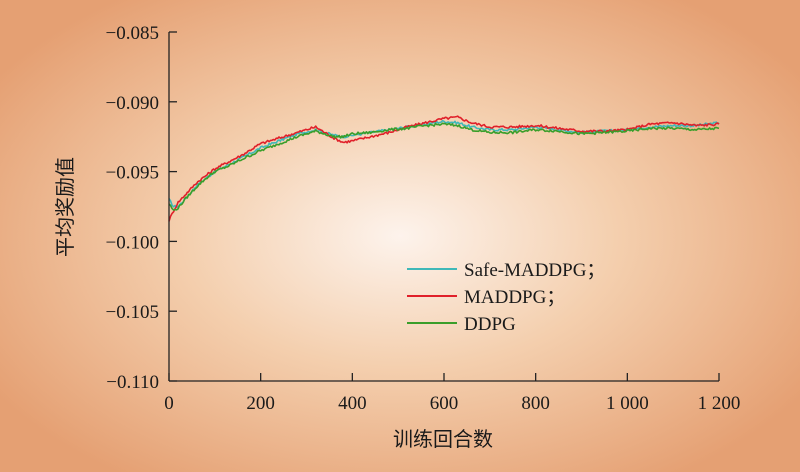  What do you see at coordinates (490, 324) in the screenshot?
I see `legend-label-3: DDPG` at bounding box center [490, 324].